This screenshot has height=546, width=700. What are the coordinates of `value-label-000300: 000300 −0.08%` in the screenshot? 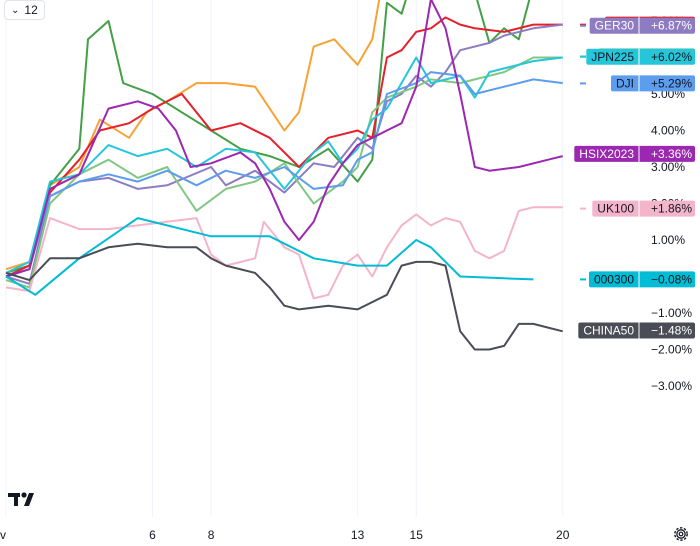 It's located at (637, 279).